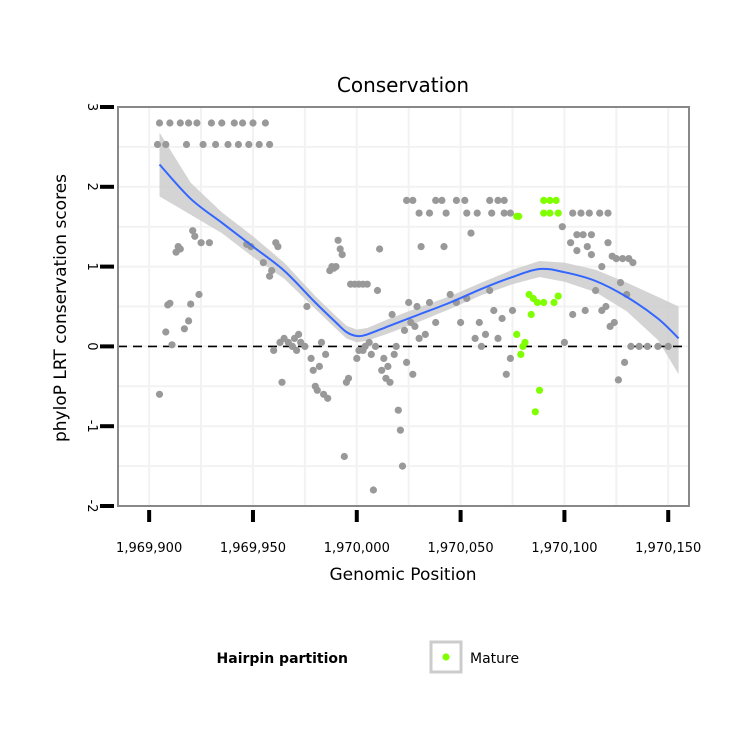 The width and height of the screenshot is (750, 750). Describe the element at coordinates (61, 308) in the screenshot. I see `y-axis-label: phyloP LRT conservation scores` at that location.